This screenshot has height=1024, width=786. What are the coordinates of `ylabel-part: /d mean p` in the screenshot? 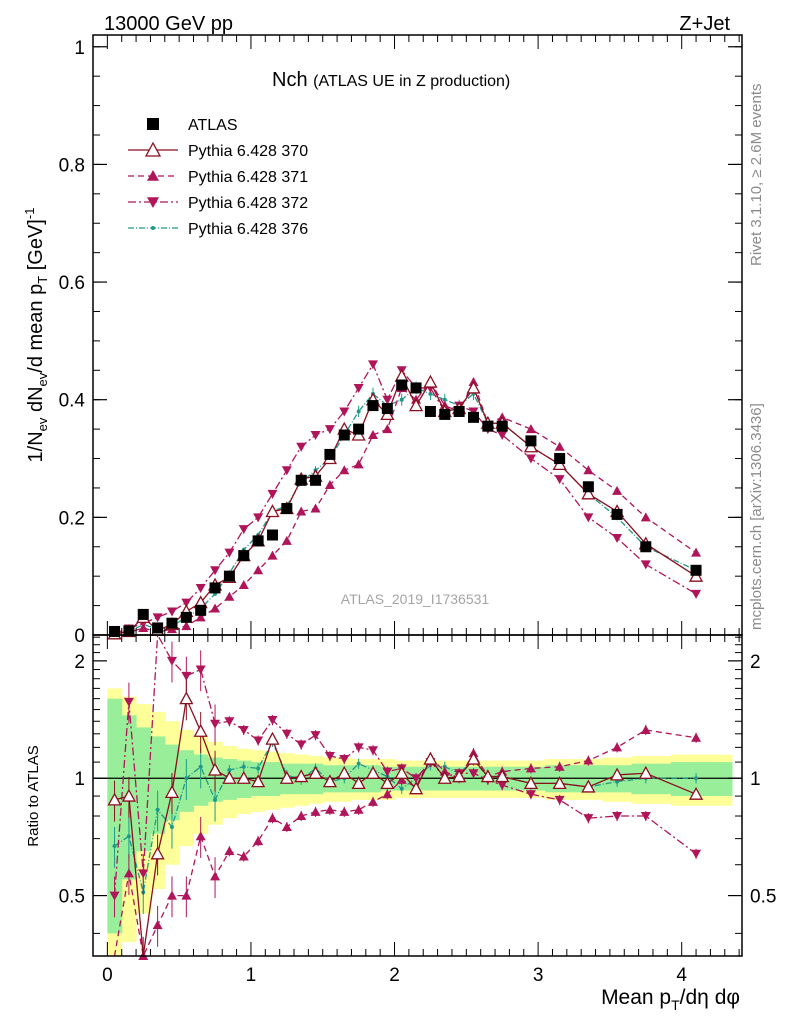 It's located at (36, 328).